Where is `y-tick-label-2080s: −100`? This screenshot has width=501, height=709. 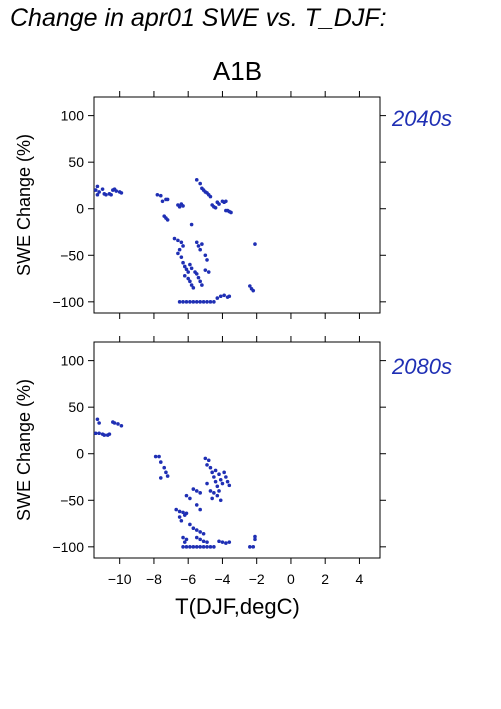 y-tick-label-2080s: −100 is located at coordinates (68, 547).